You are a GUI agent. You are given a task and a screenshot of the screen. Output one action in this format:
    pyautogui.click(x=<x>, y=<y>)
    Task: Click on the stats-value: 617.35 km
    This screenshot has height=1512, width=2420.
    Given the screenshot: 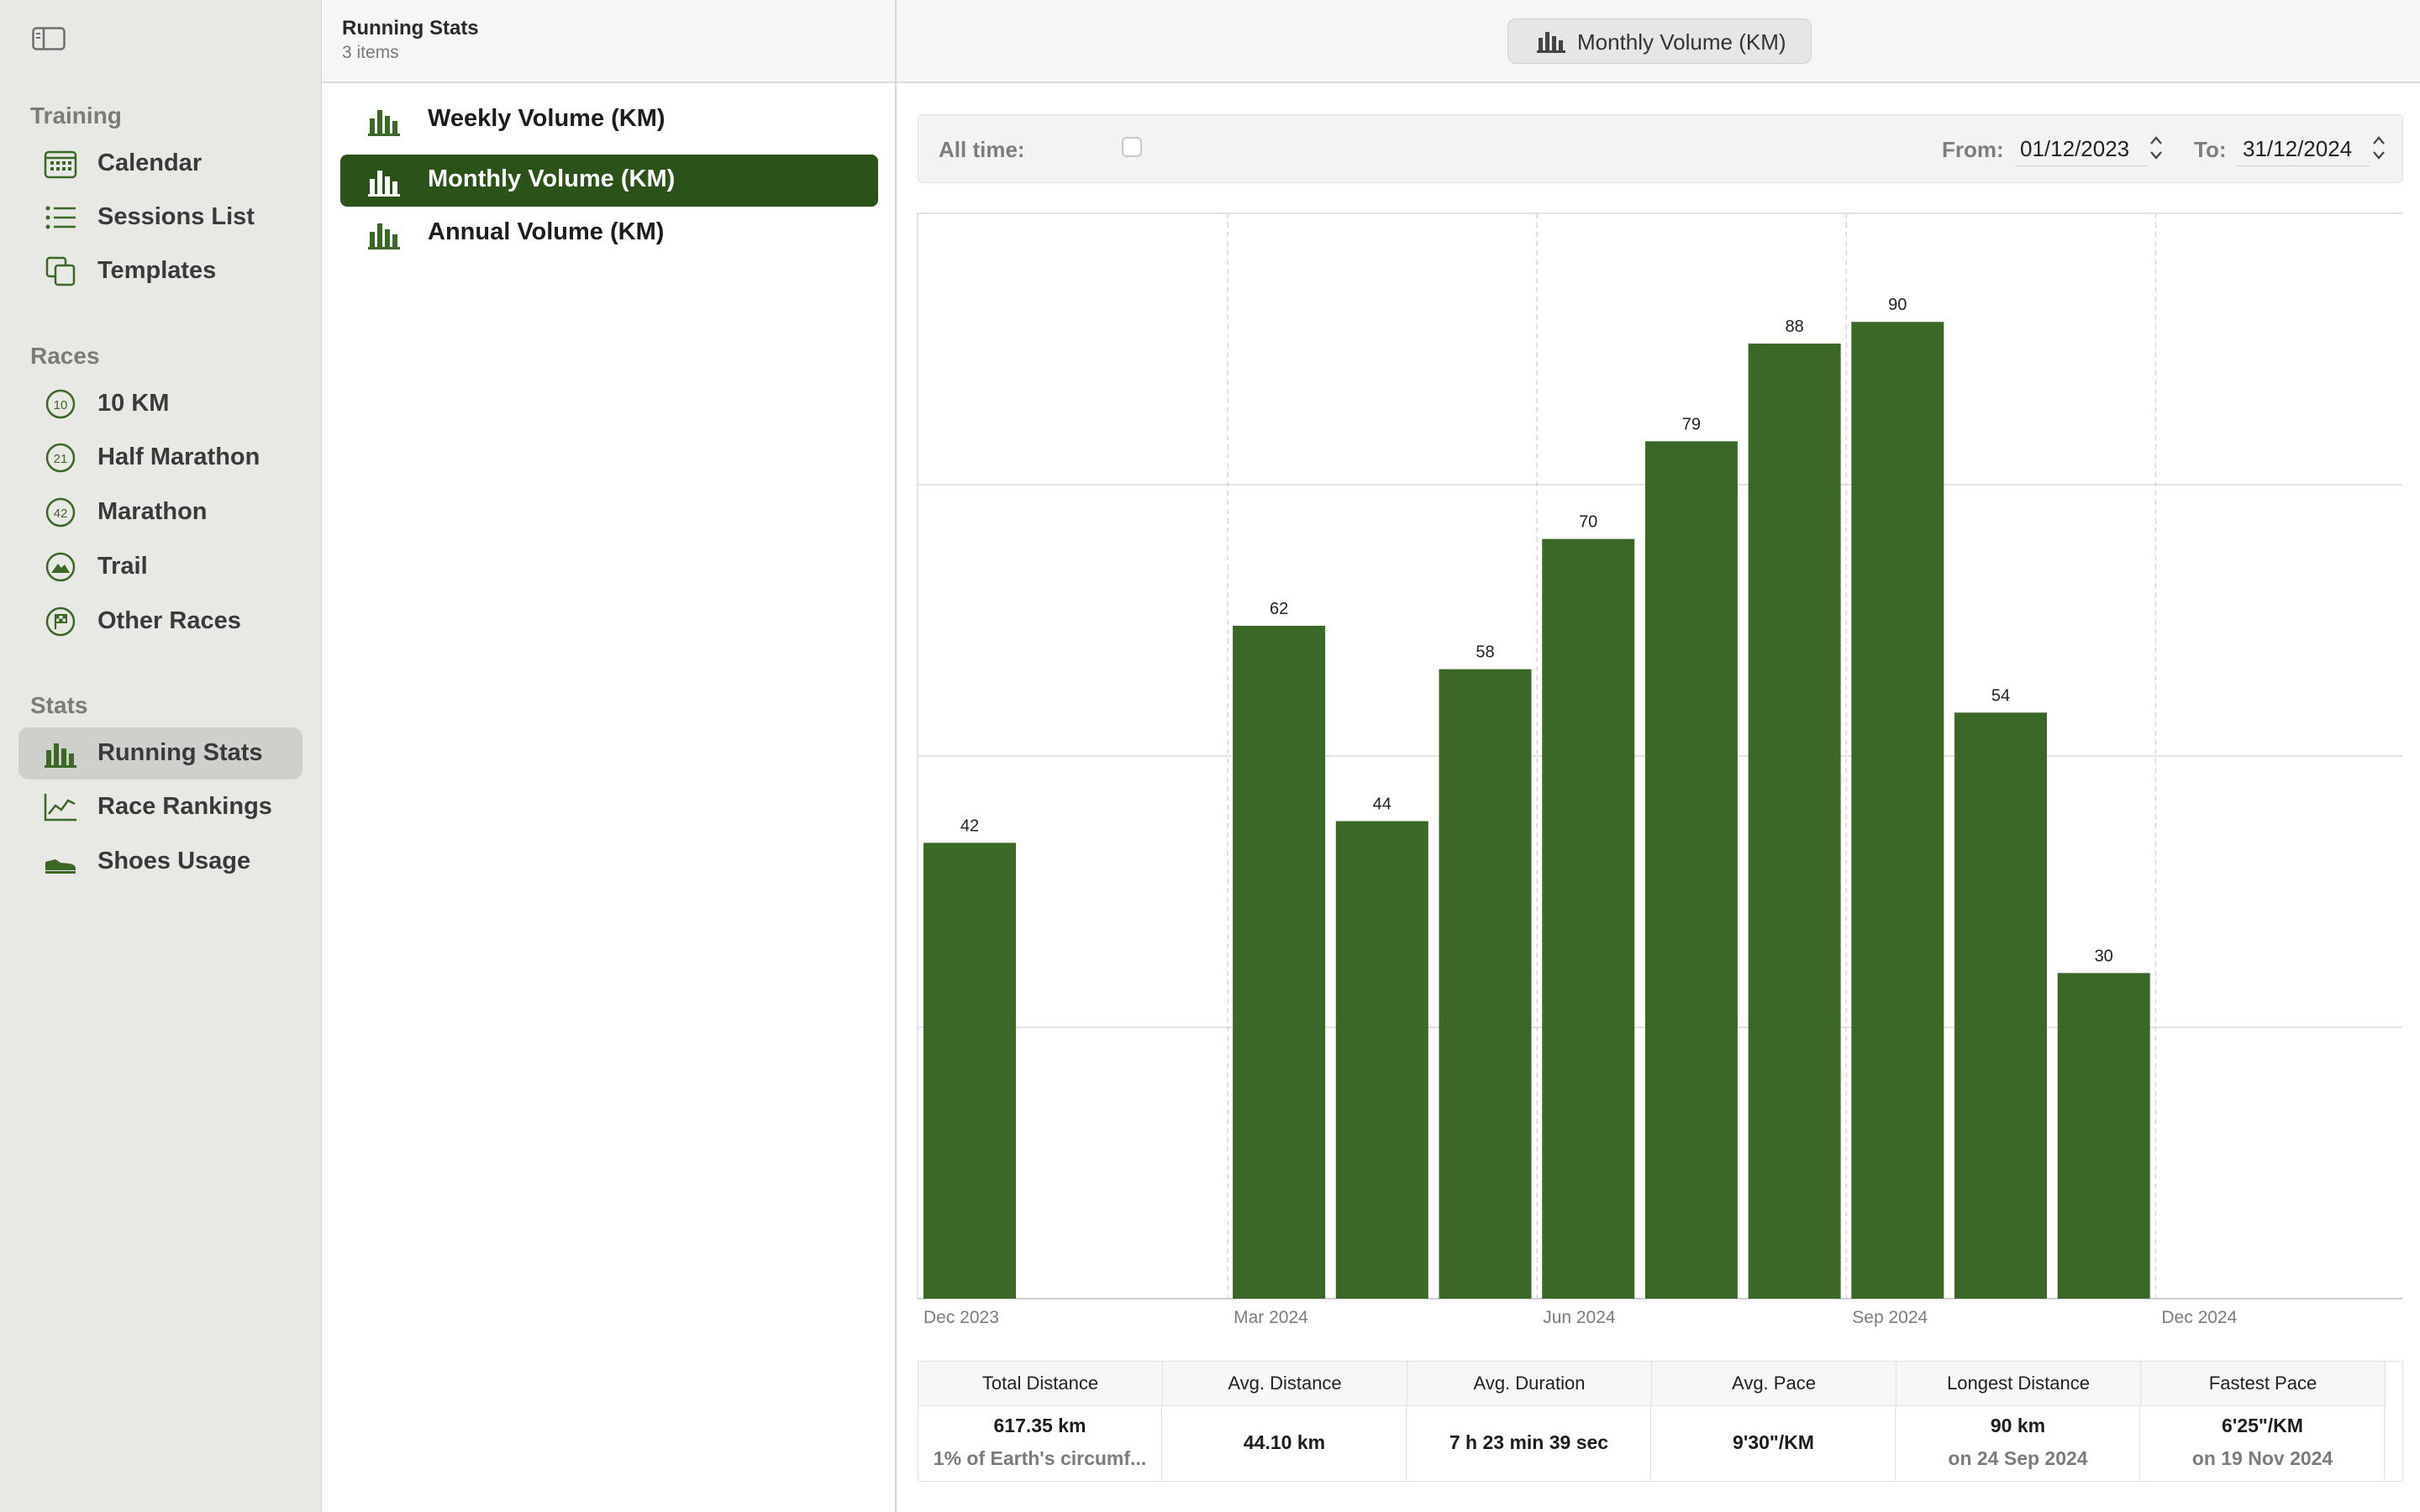 What is the action you would take?
    pyautogui.click(x=1040, y=1425)
    